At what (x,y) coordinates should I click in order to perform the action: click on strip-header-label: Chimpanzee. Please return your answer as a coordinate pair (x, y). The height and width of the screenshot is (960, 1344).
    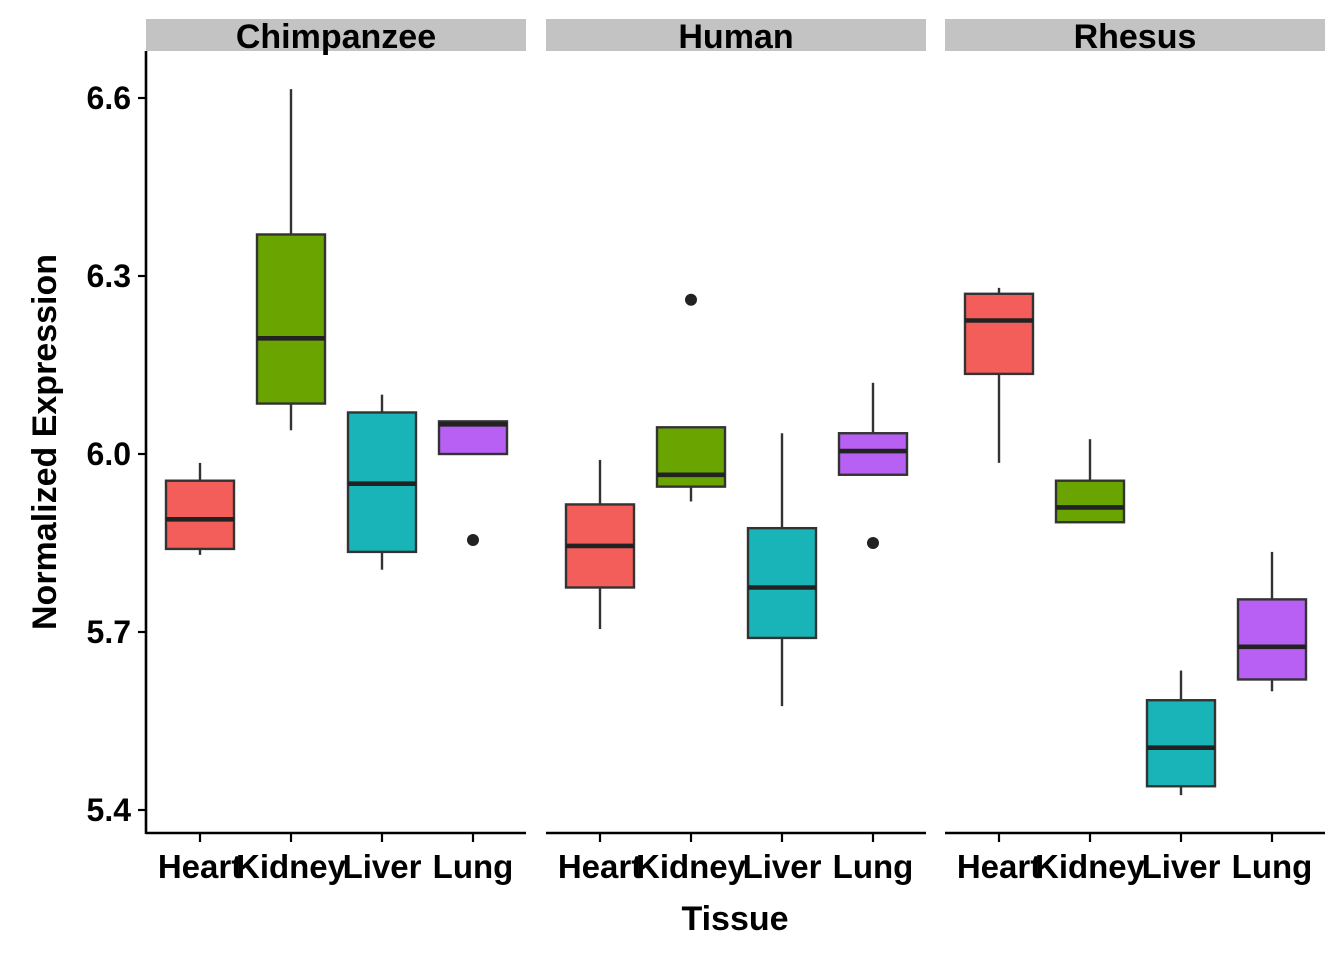
    Looking at the image, I should click on (336, 37).